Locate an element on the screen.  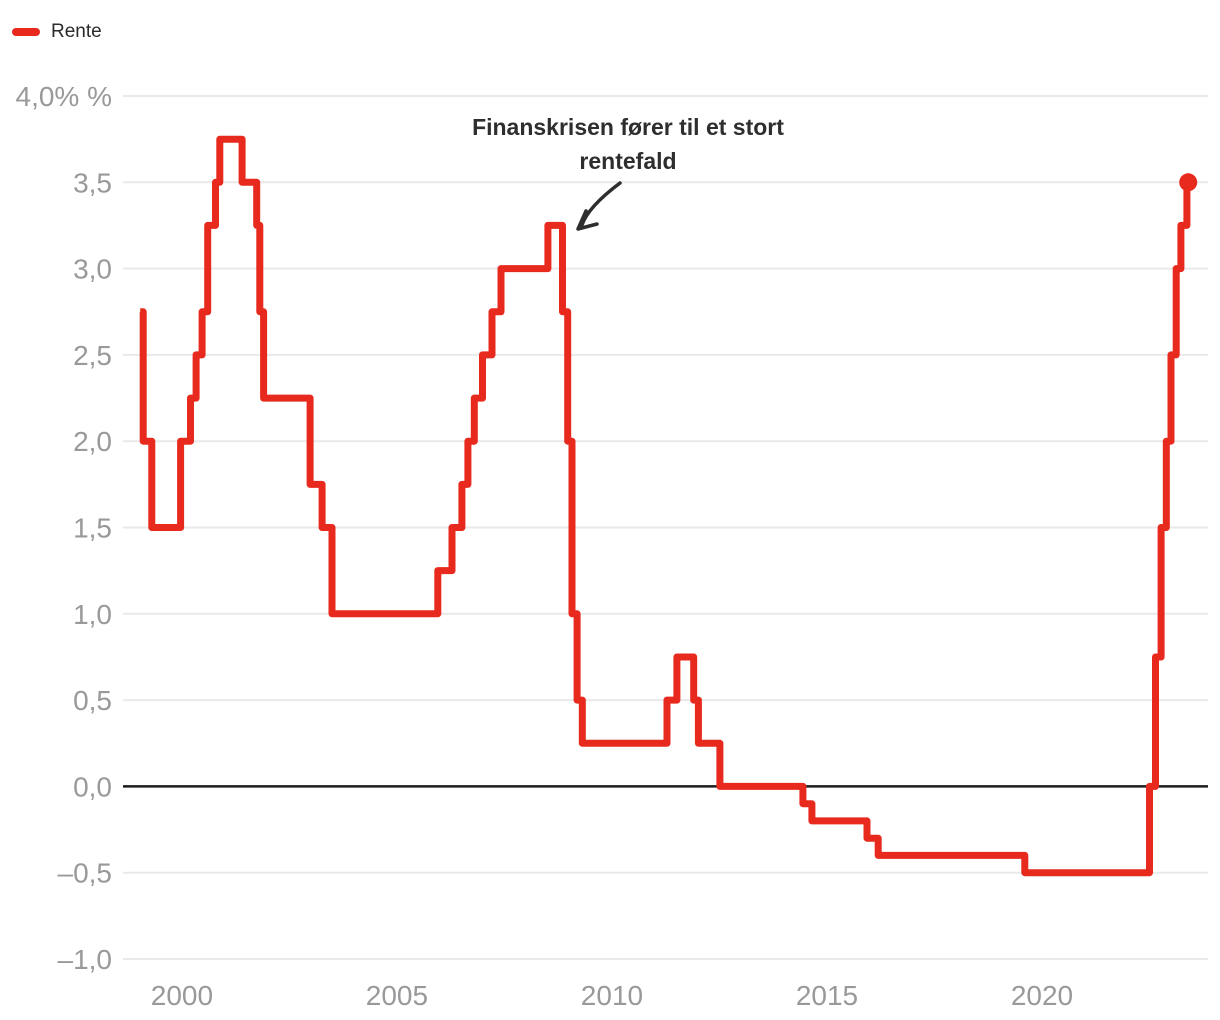
x-tick-label: 2005 is located at coordinates (397, 995).